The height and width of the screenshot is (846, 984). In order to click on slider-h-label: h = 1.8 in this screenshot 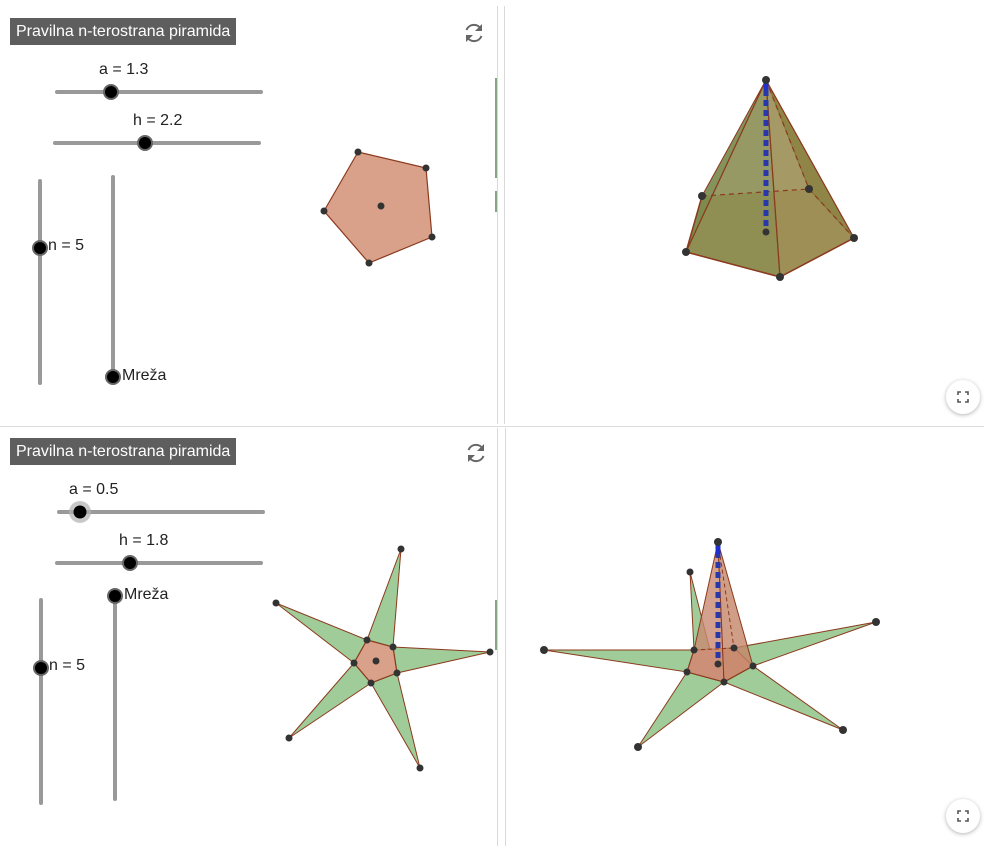, I will do `click(144, 540)`.